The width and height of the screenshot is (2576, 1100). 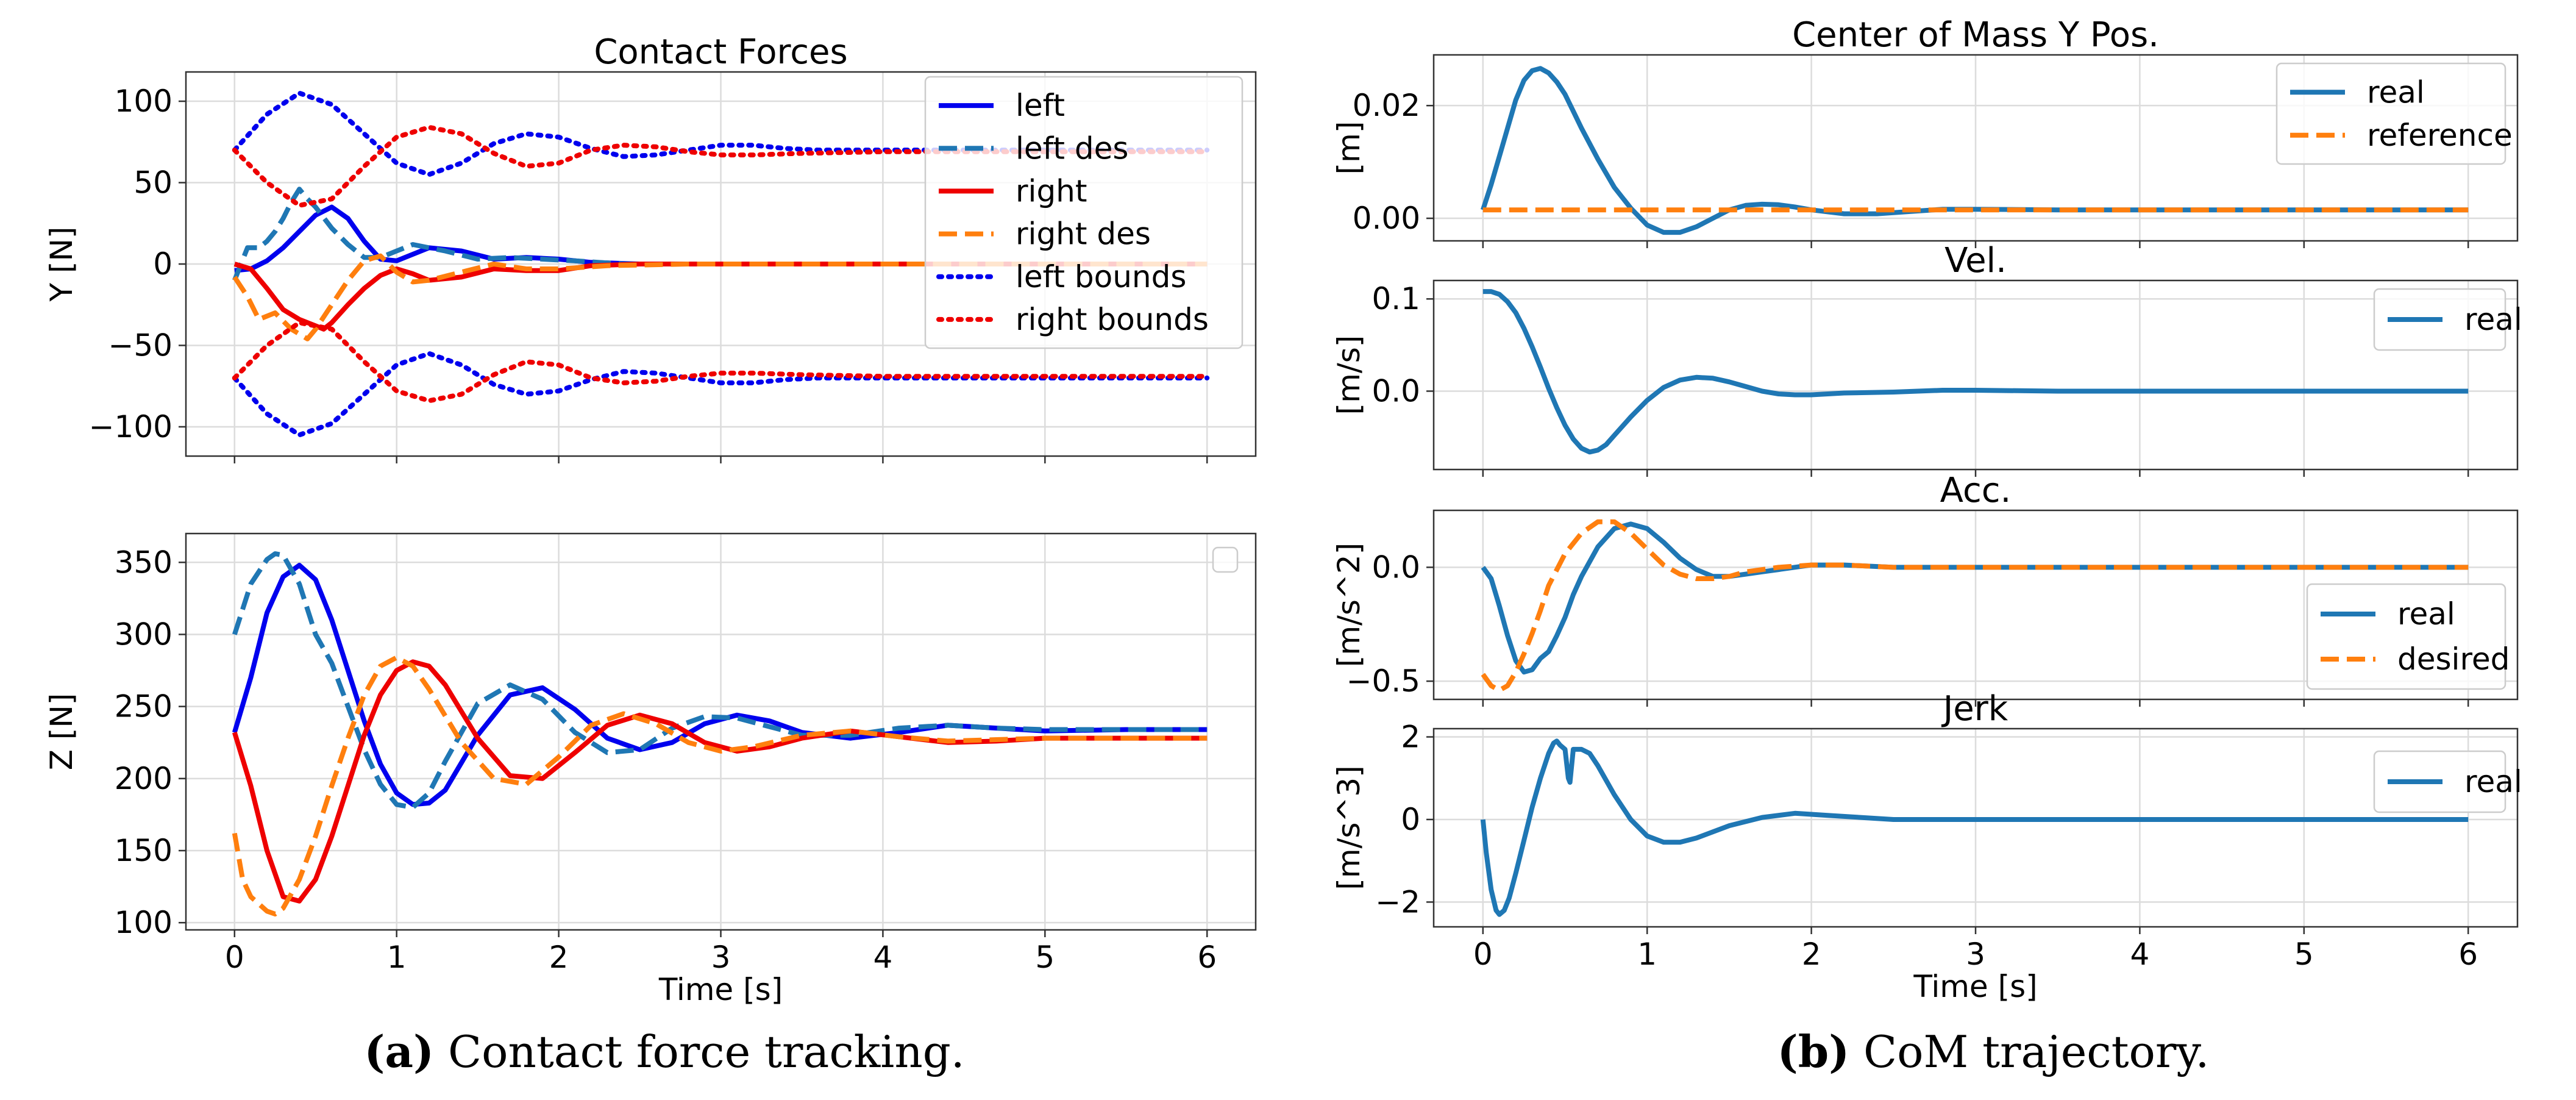 What do you see at coordinates (1349, 827) in the screenshot?
I see `y-axis-label: [m/s^3]` at bounding box center [1349, 827].